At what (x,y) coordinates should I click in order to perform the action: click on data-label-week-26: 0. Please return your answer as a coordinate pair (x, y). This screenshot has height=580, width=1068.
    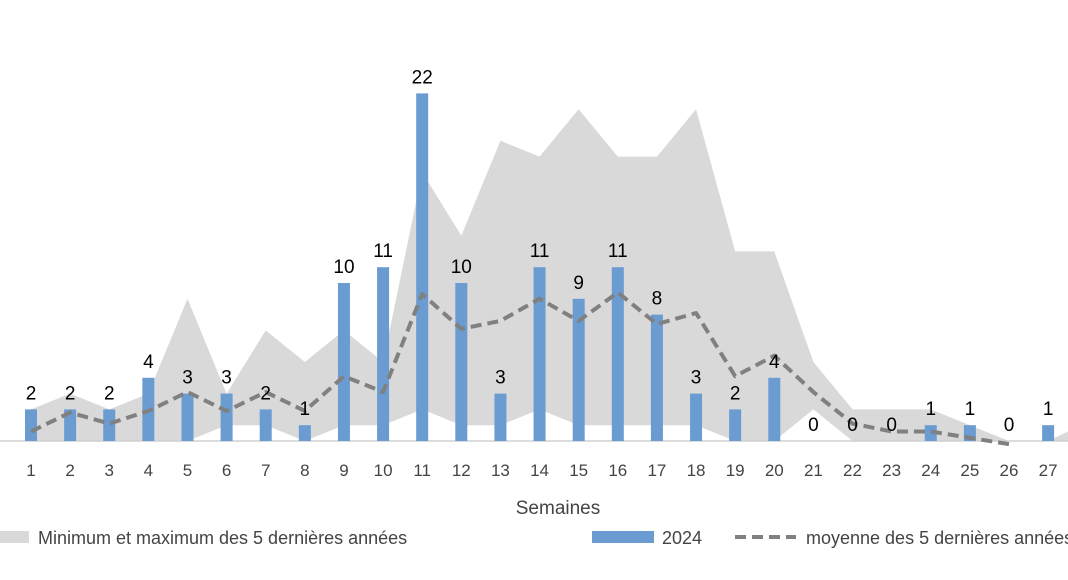
    Looking at the image, I should click on (1009, 425).